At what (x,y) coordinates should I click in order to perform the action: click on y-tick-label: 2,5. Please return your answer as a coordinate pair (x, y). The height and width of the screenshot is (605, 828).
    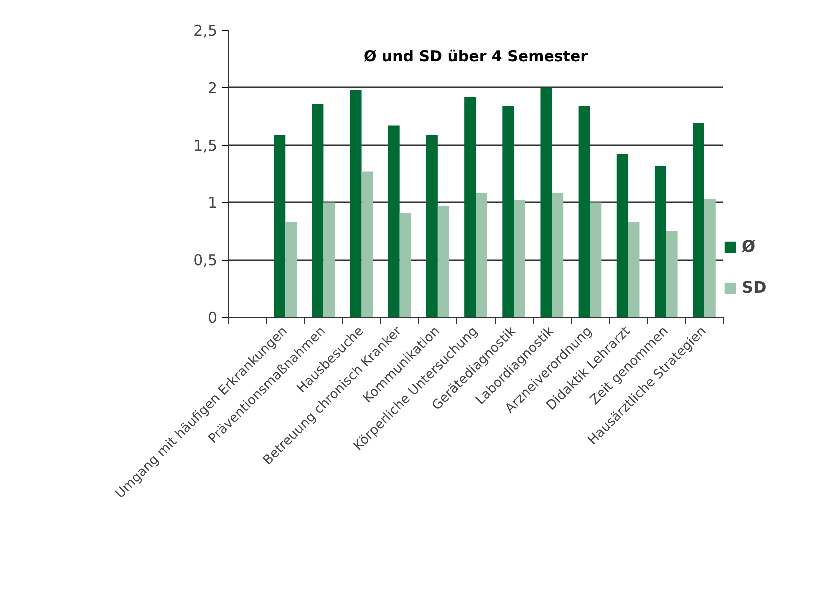
    Looking at the image, I should click on (206, 31).